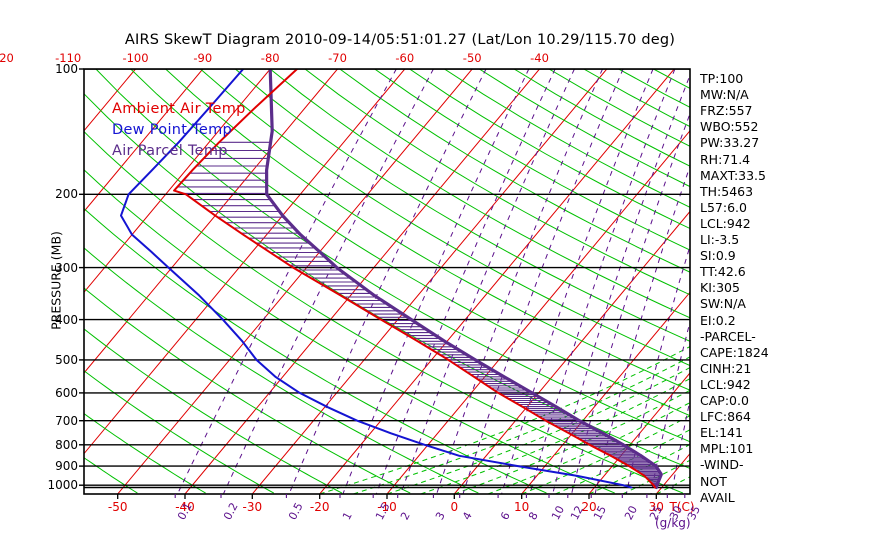 The width and height of the screenshot is (870, 560). I want to click on pressure-tick: 900, so click(66, 466).